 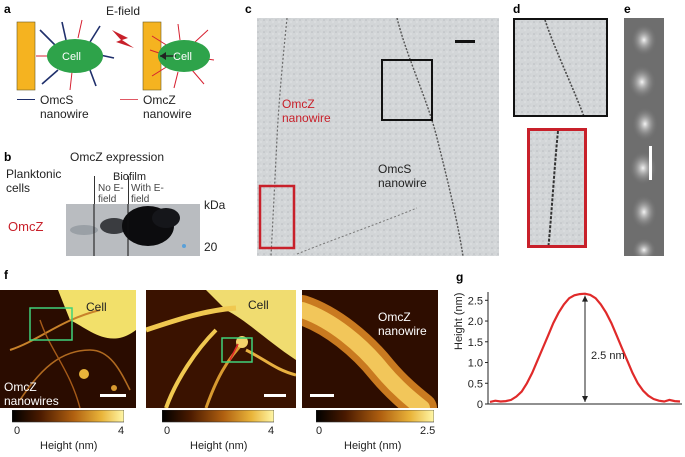 What do you see at coordinates (402, 324) in the screenshot?
I see `omcz-nanowire-label: OmcZ nanowire` at bounding box center [402, 324].